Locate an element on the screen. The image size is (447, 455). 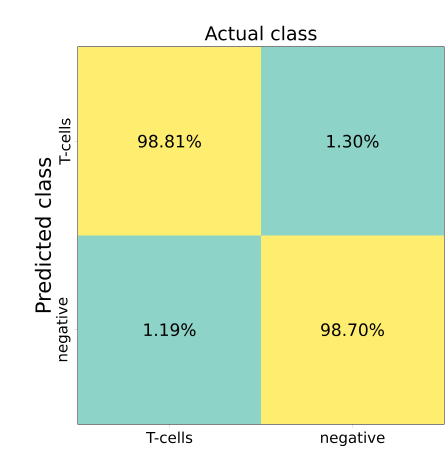
data-label: 98.81% is located at coordinates (169, 141).